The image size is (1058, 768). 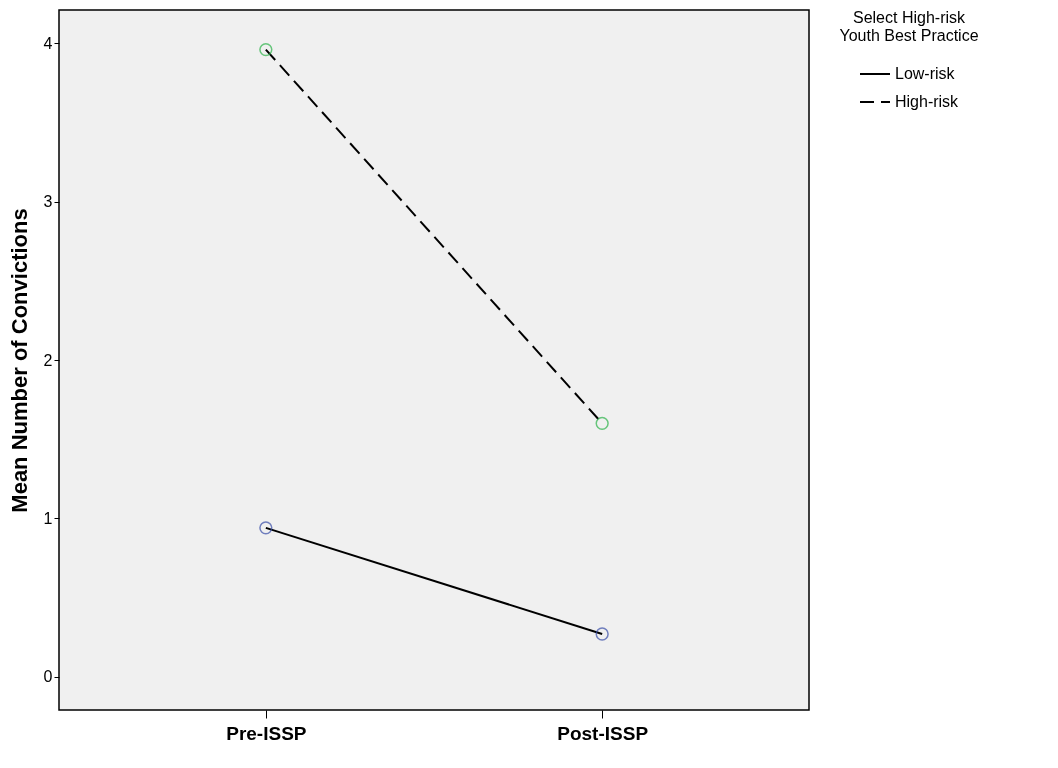 What do you see at coordinates (48, 360) in the screenshot?
I see `y-tick-label: 2` at bounding box center [48, 360].